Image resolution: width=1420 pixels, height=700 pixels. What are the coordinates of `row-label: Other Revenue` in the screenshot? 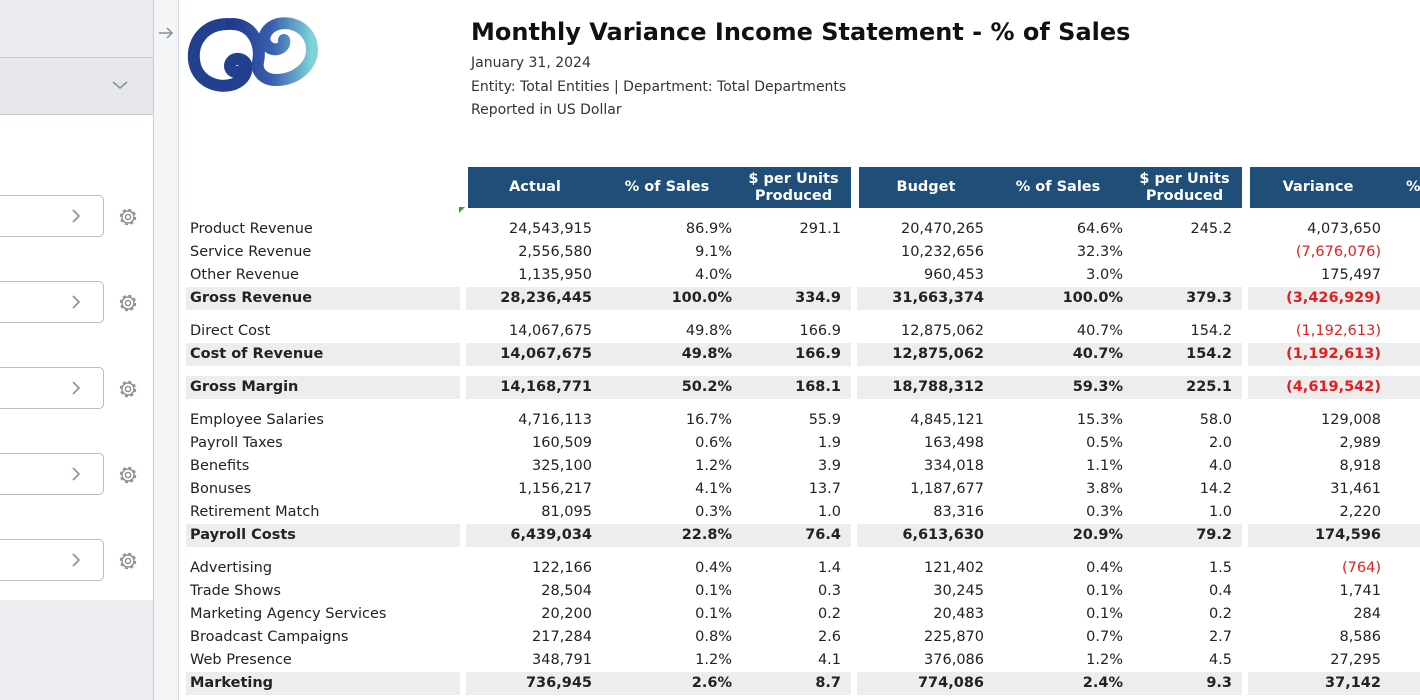 It's located at (244, 275).